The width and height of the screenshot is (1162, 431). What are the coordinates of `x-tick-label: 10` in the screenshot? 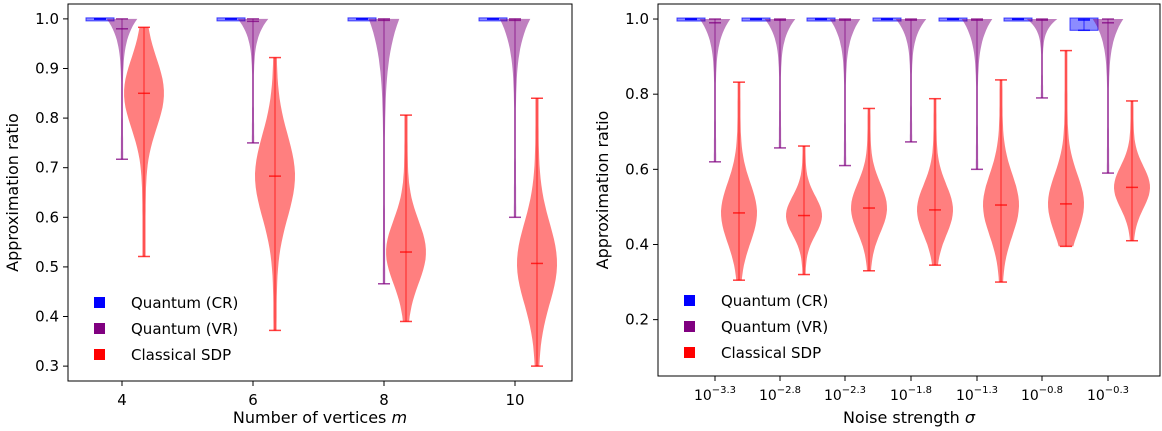 It's located at (514, 400).